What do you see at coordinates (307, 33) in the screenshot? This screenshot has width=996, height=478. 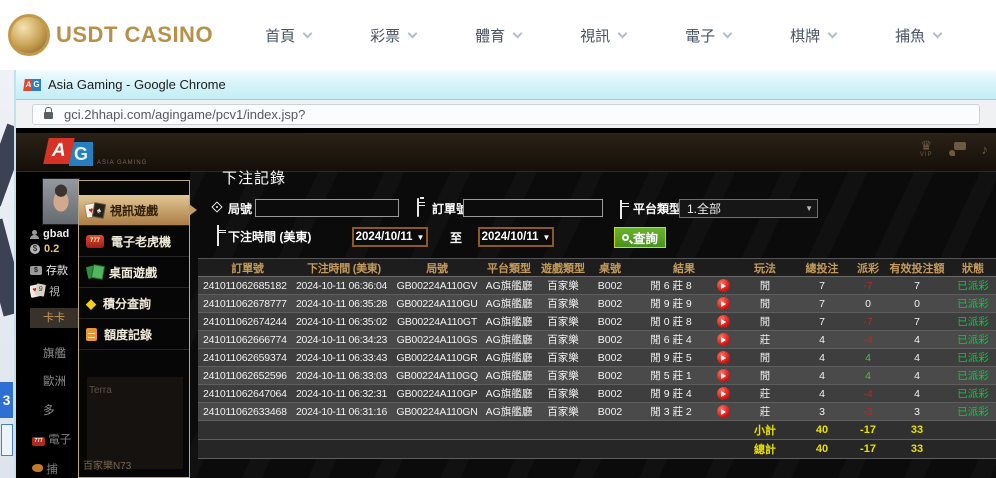 I see `chevron-down-icon` at bounding box center [307, 33].